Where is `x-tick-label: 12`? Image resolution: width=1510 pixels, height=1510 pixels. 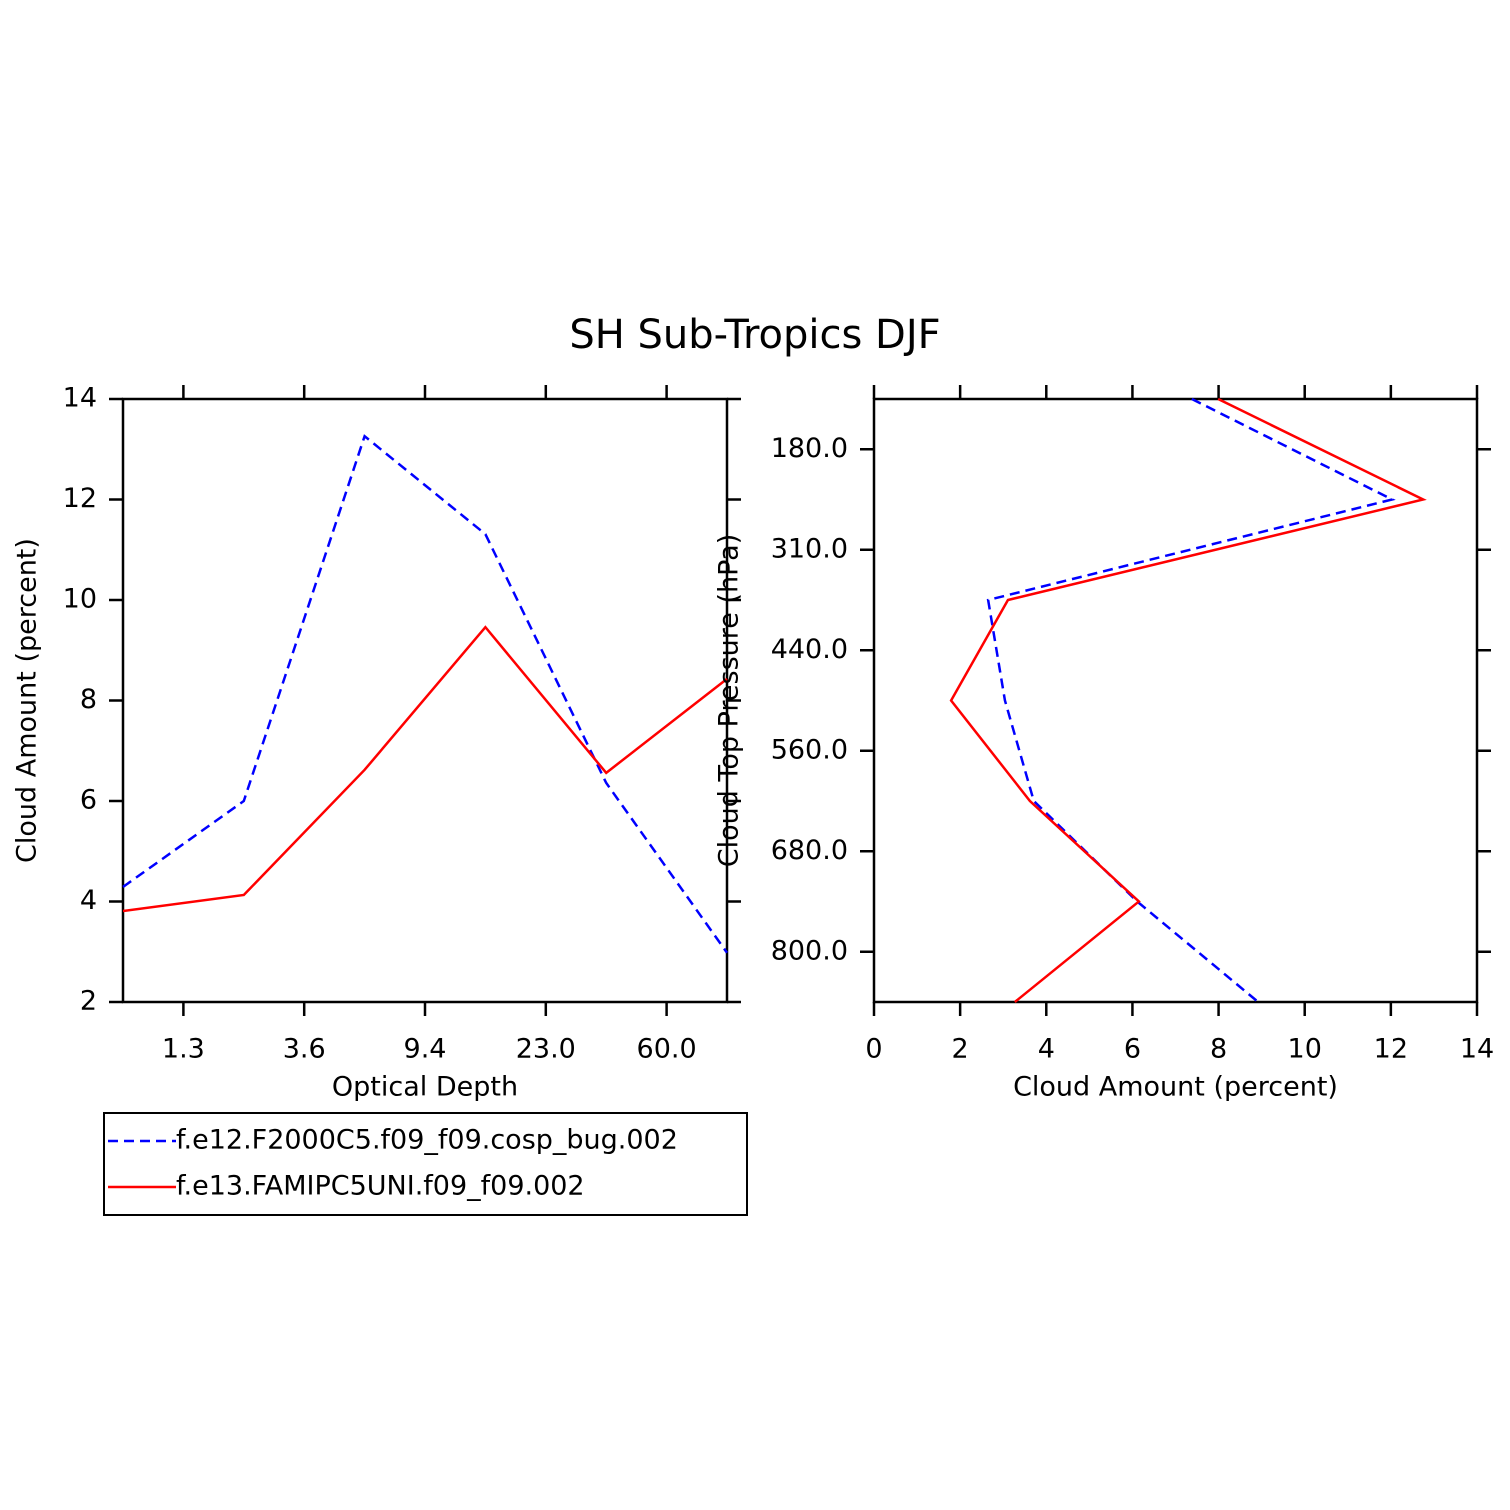
x-tick-label: 12 is located at coordinates (1391, 1049).